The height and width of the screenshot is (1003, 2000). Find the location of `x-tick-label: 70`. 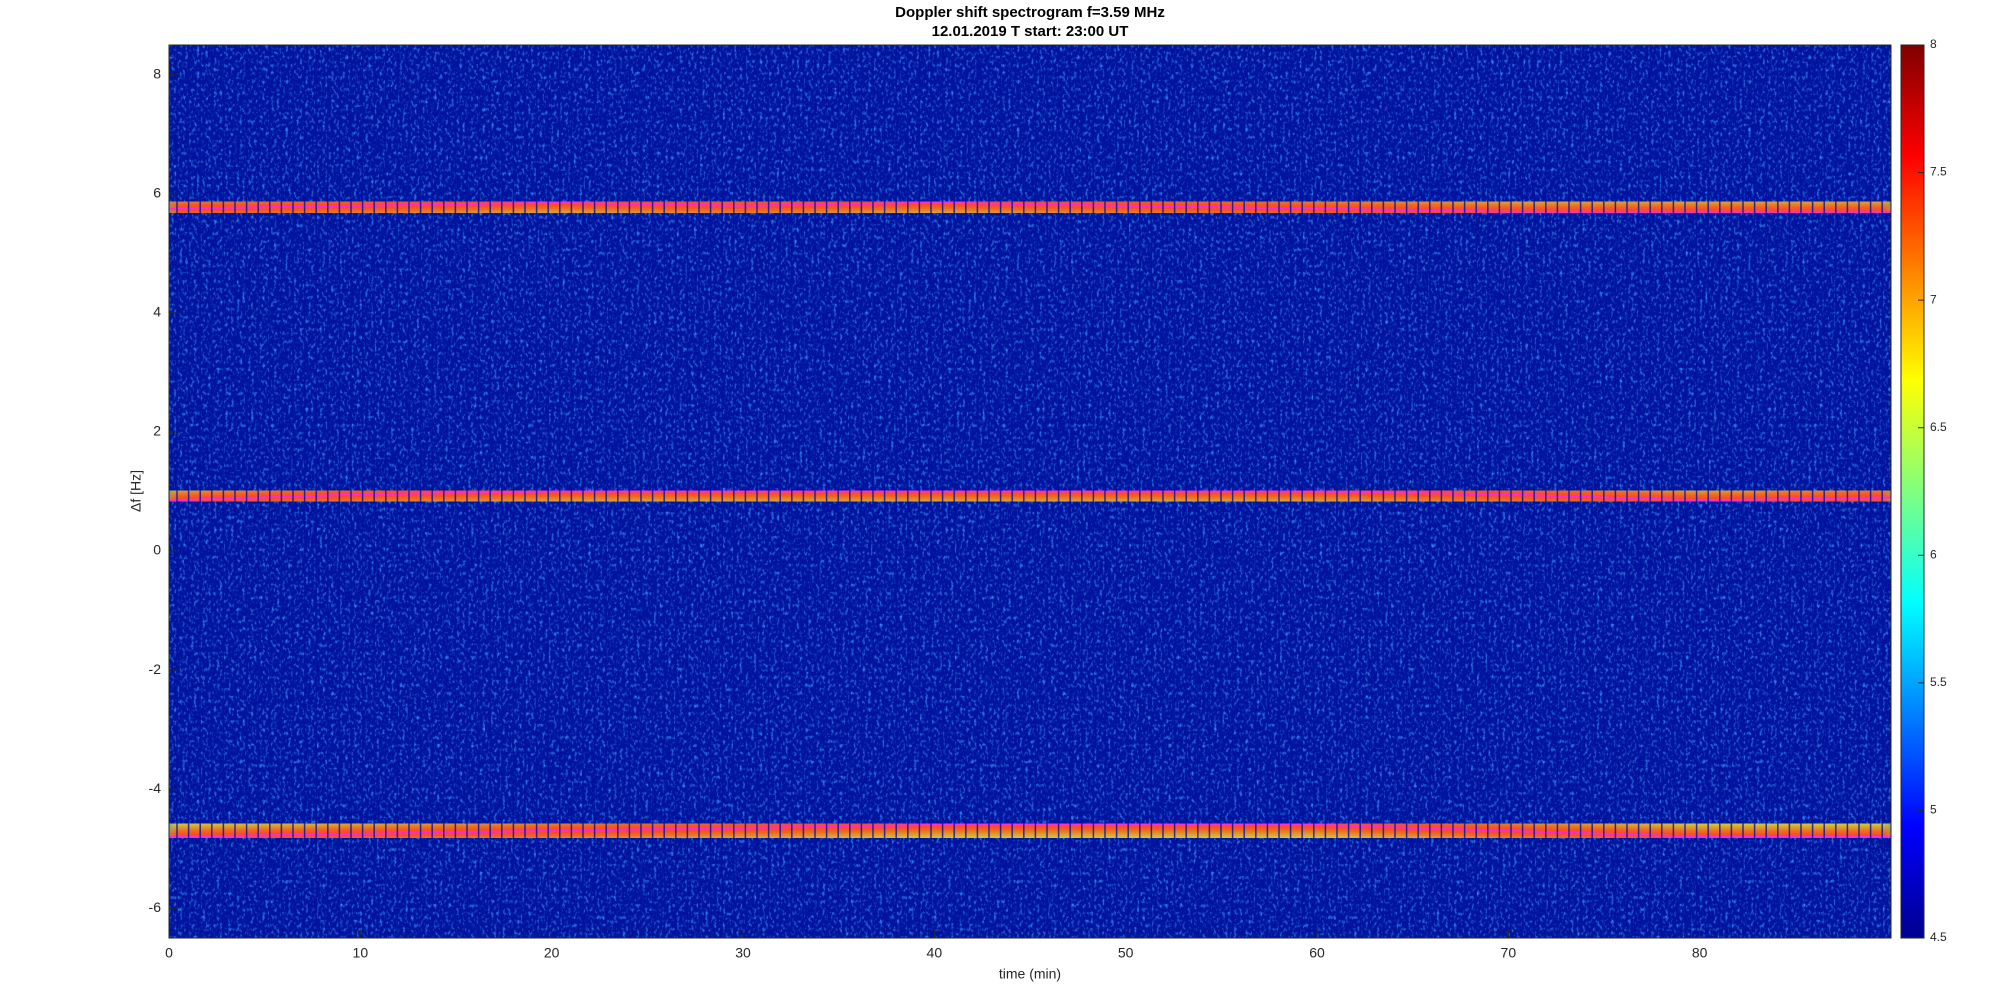

x-tick-label: 70 is located at coordinates (1509, 953).